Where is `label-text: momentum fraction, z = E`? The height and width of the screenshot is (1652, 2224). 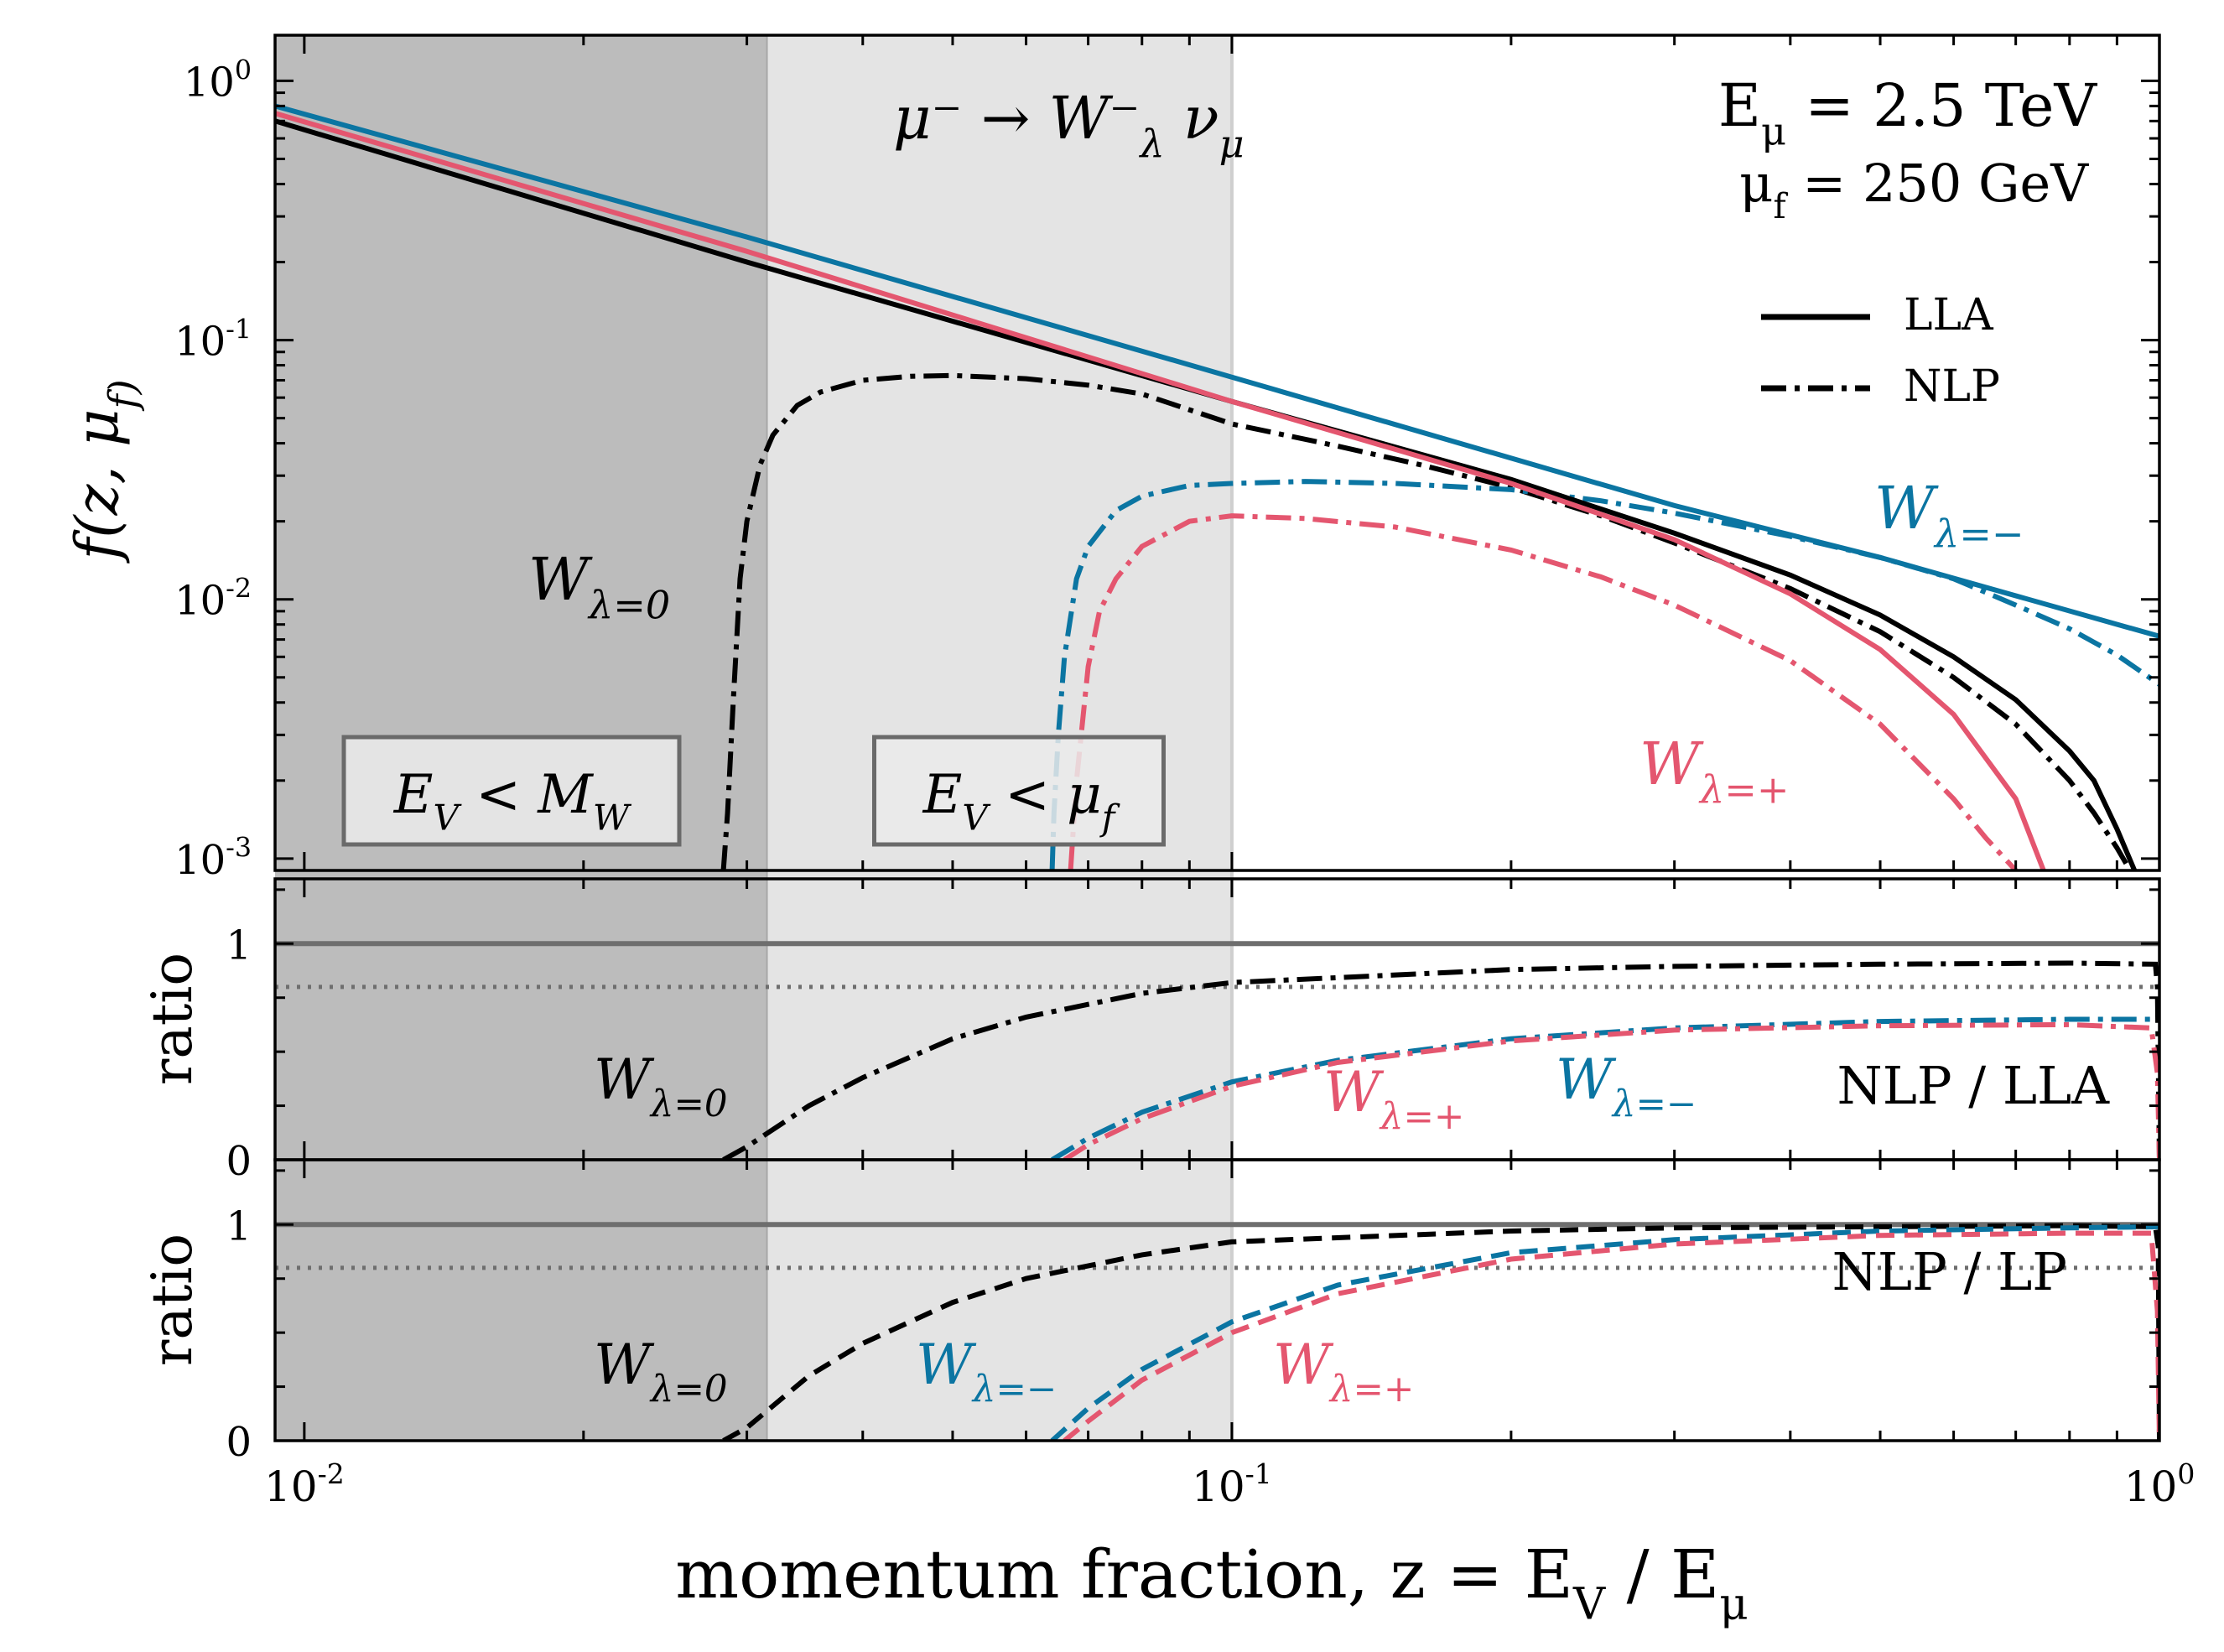
label-text: momentum fraction, z = E is located at coordinates (1124, 1574).